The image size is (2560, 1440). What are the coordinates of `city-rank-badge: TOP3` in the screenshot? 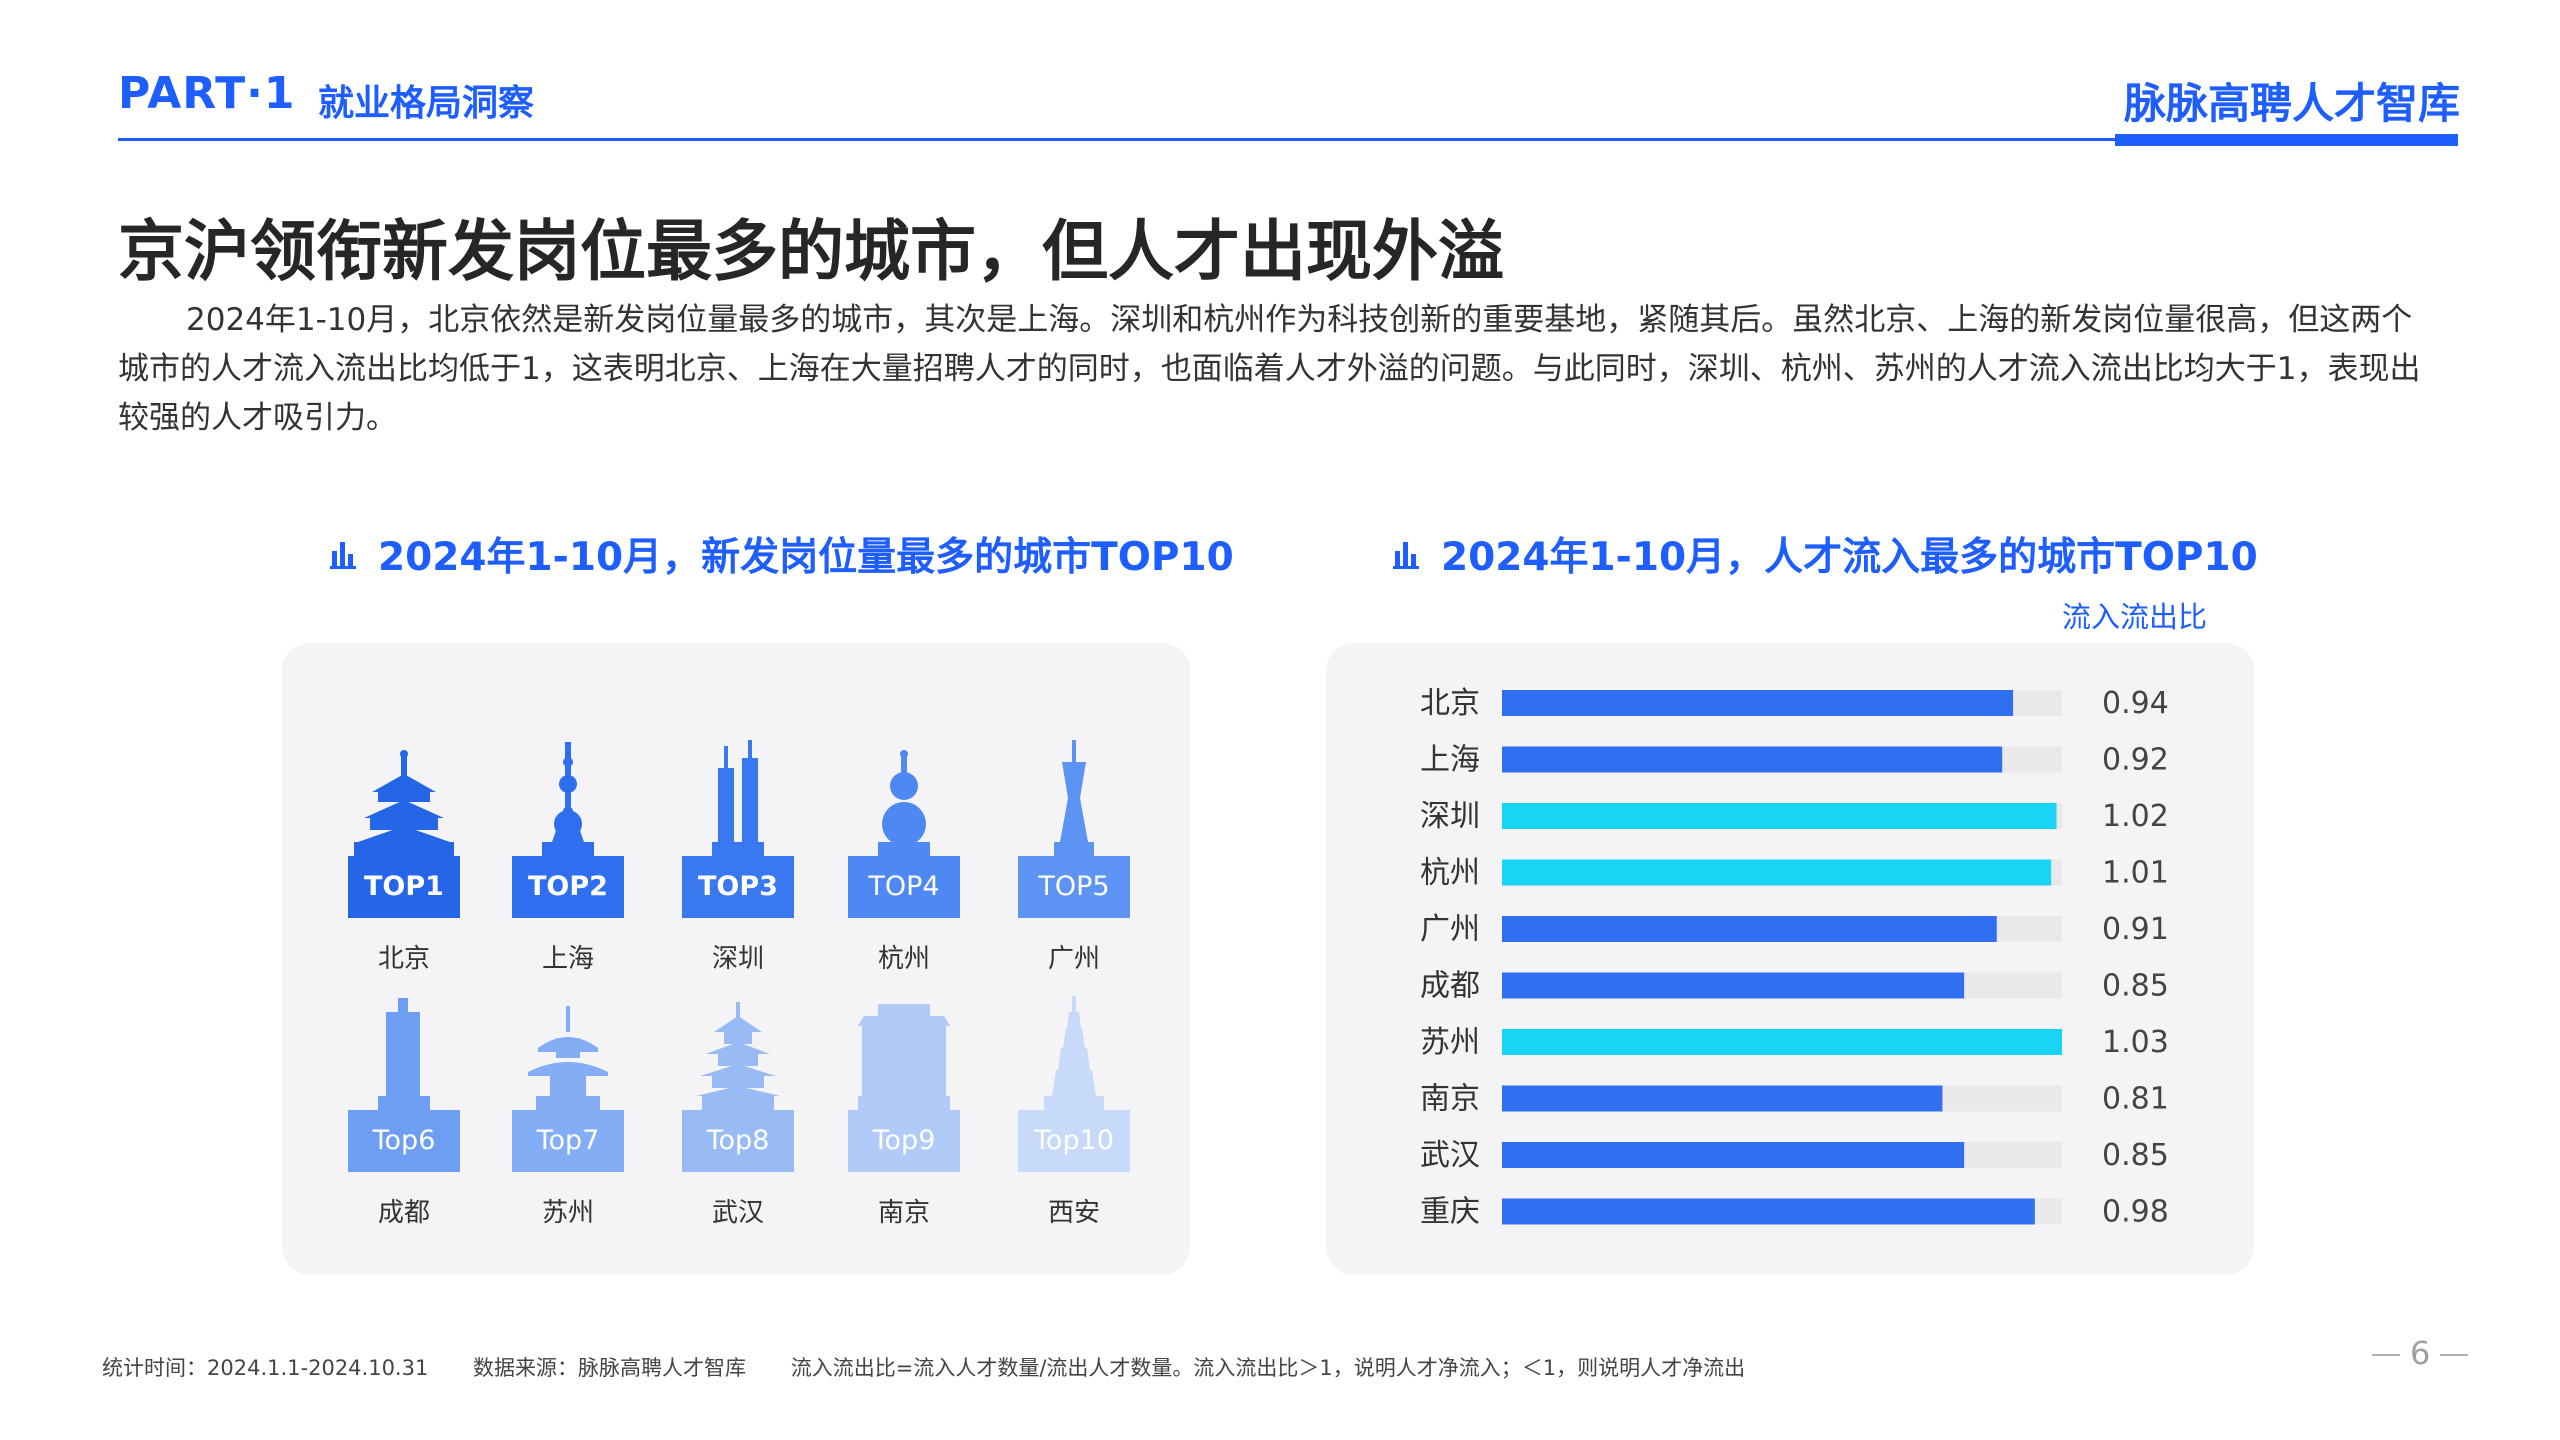 It's located at (738, 887).